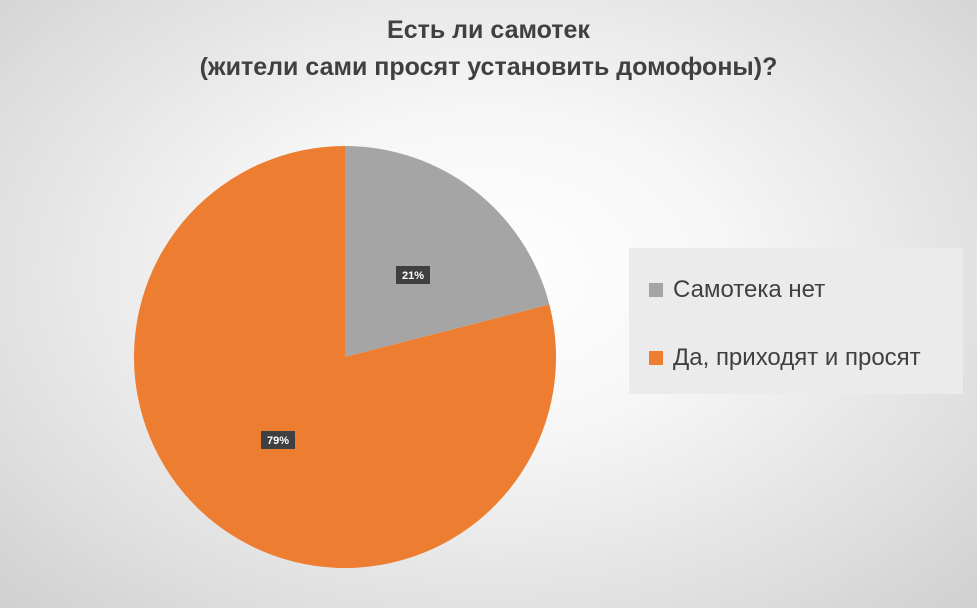 Image resolution: width=977 pixels, height=608 pixels. Describe the element at coordinates (656, 358) in the screenshot. I see `legend-swatch-da-prikhodyat` at that location.